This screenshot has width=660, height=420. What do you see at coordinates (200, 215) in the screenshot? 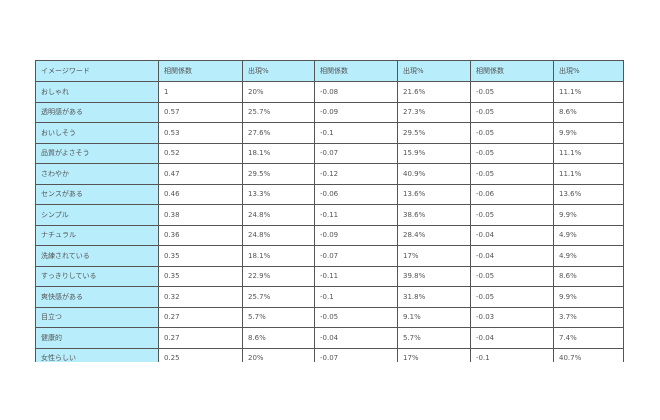
I see `value-cell: 0.38` at bounding box center [200, 215].